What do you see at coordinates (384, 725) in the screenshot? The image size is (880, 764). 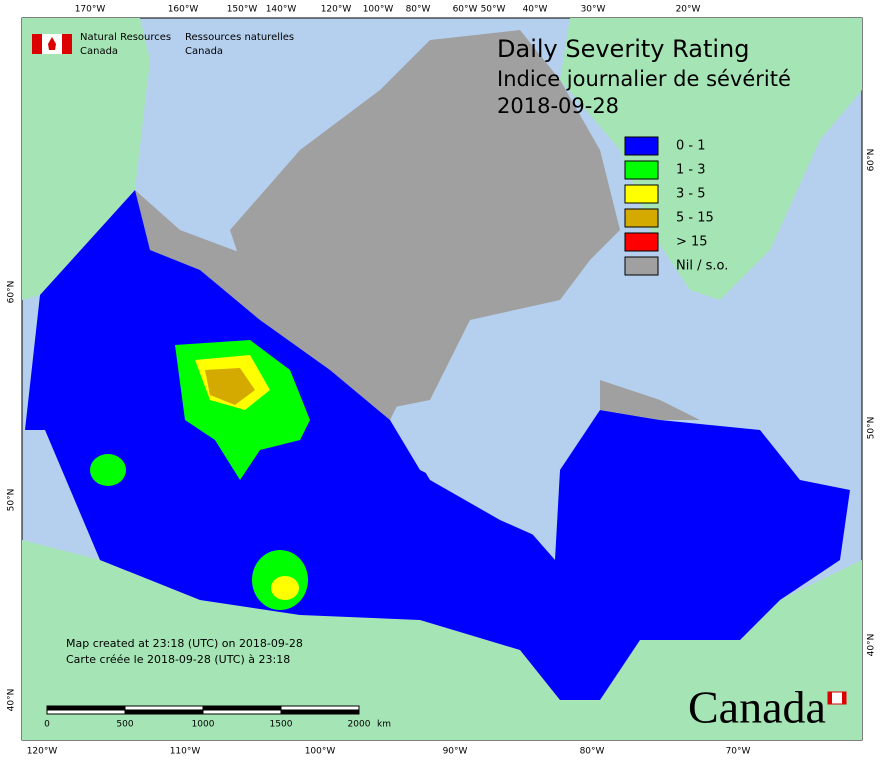 I see `scale-unit: km` at bounding box center [384, 725].